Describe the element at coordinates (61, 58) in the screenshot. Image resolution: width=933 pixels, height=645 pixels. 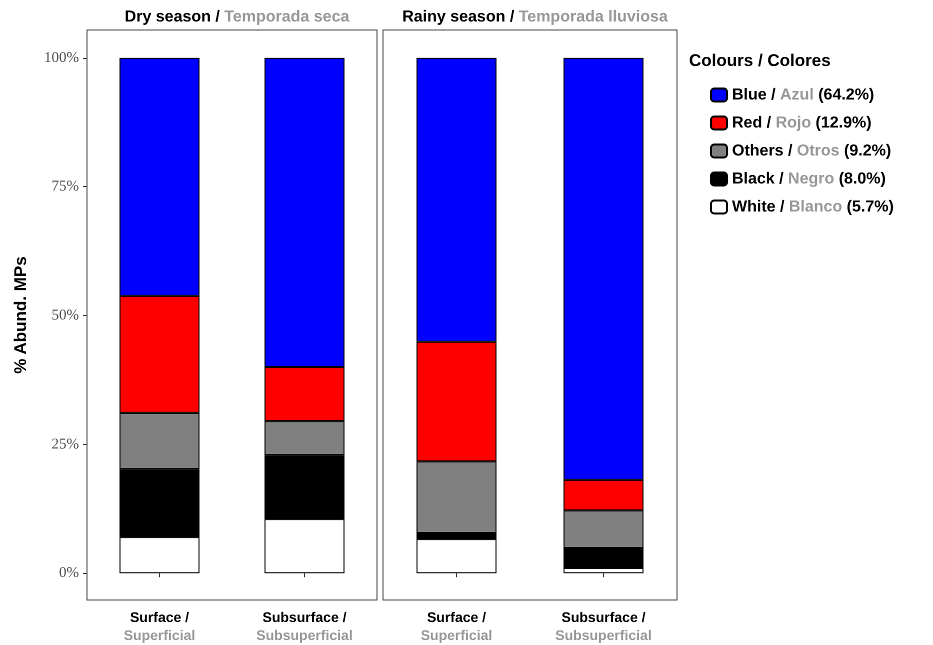
I see `y-tick-label: 100%` at that location.